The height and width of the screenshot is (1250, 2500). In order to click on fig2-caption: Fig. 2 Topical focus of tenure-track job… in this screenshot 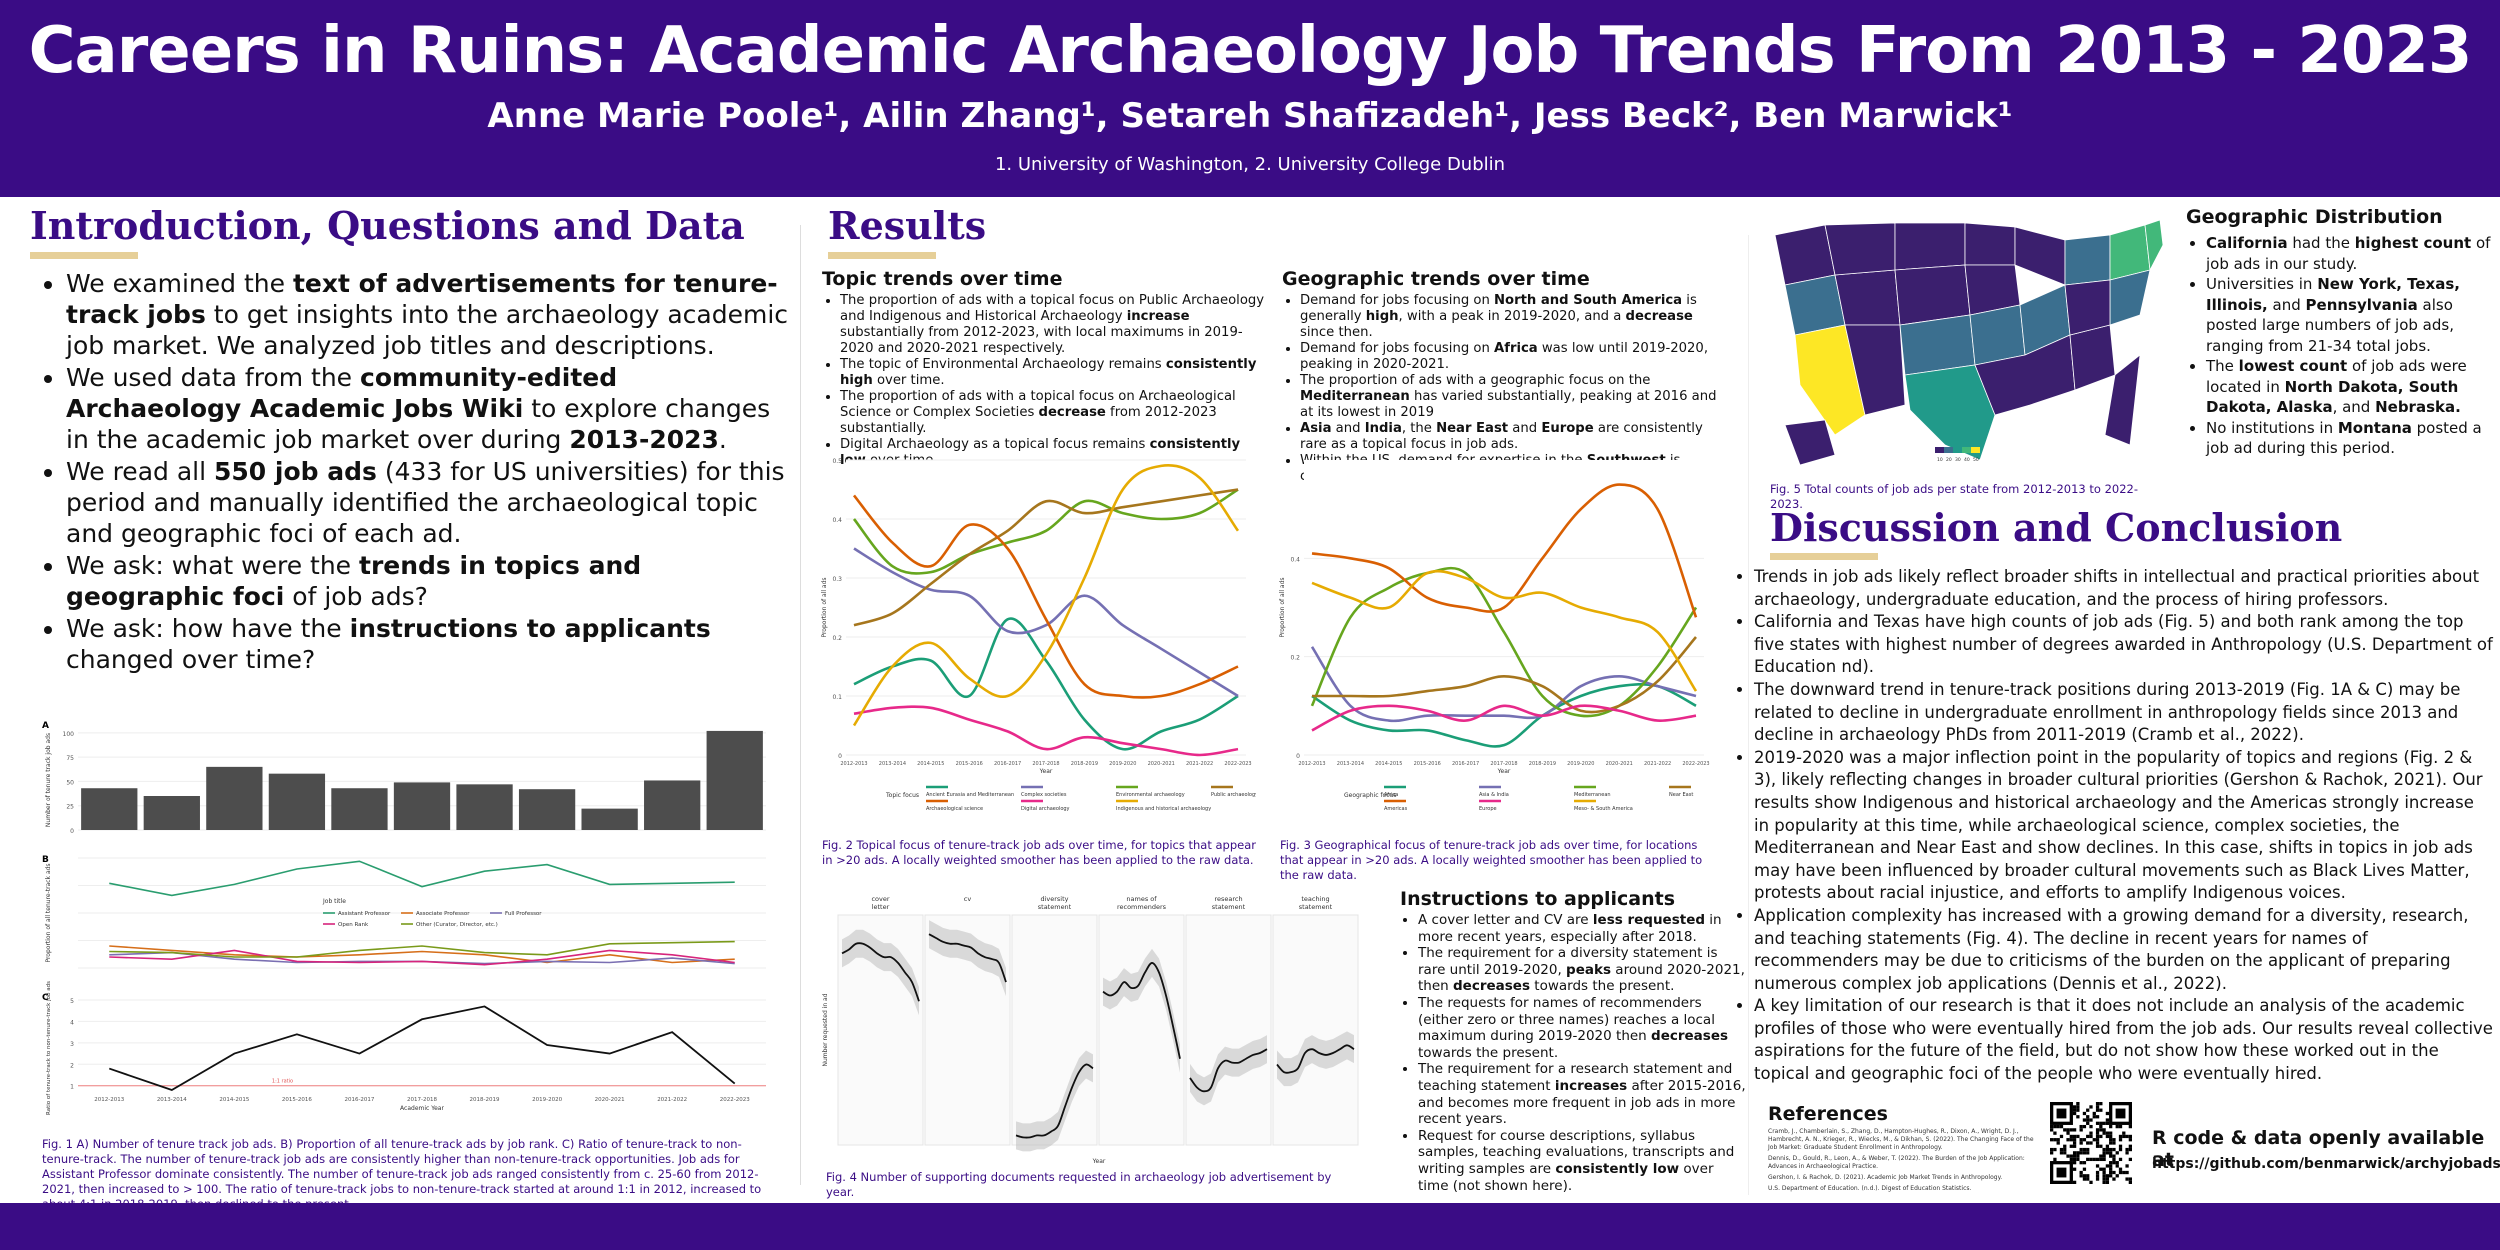, I will do `click(1039, 852)`.